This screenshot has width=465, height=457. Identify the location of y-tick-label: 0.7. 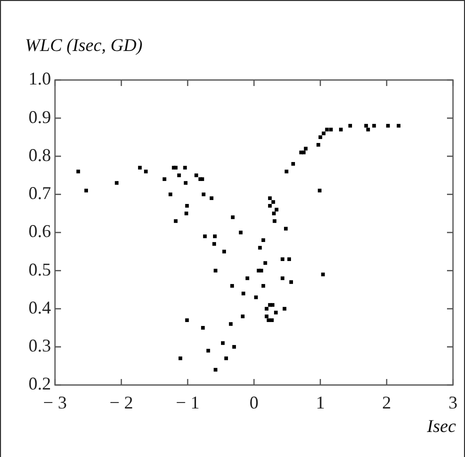
(39, 193).